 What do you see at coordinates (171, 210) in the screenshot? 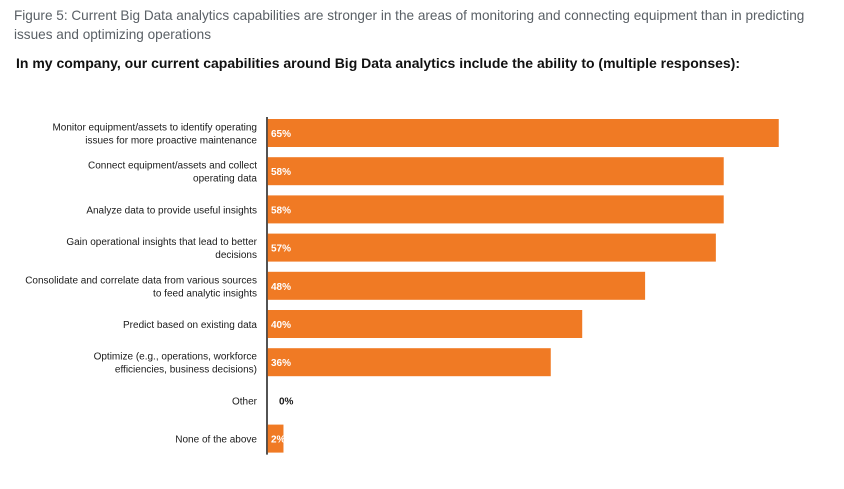
I see `category-label: Analyze data to provide useful insights` at bounding box center [171, 210].